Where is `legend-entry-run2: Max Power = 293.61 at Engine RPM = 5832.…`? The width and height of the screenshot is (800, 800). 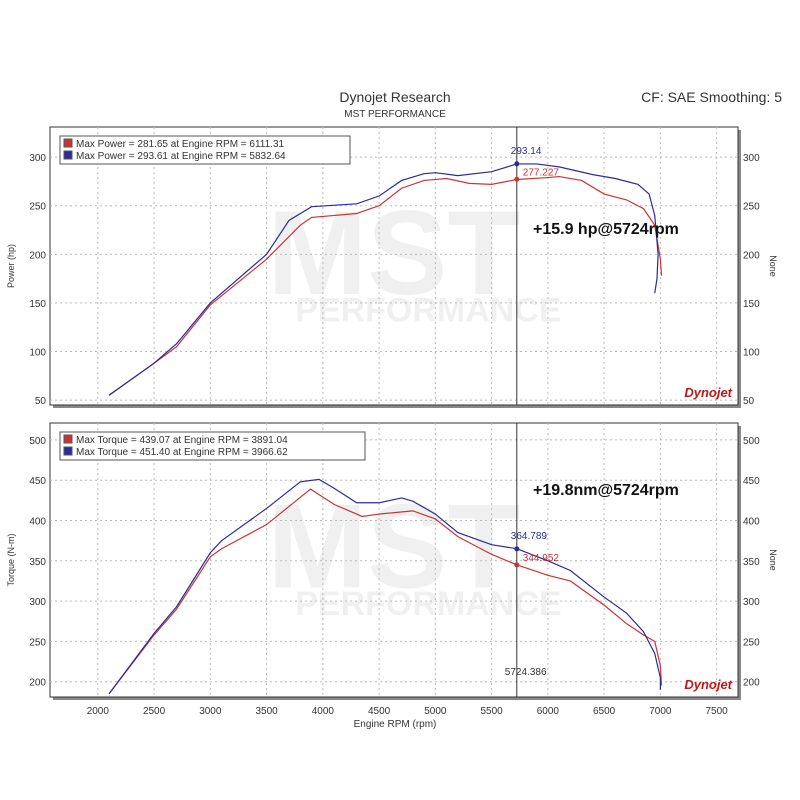 legend-entry-run2: Max Power = 293.61 at Engine RPM = 5832.… is located at coordinates (181, 156).